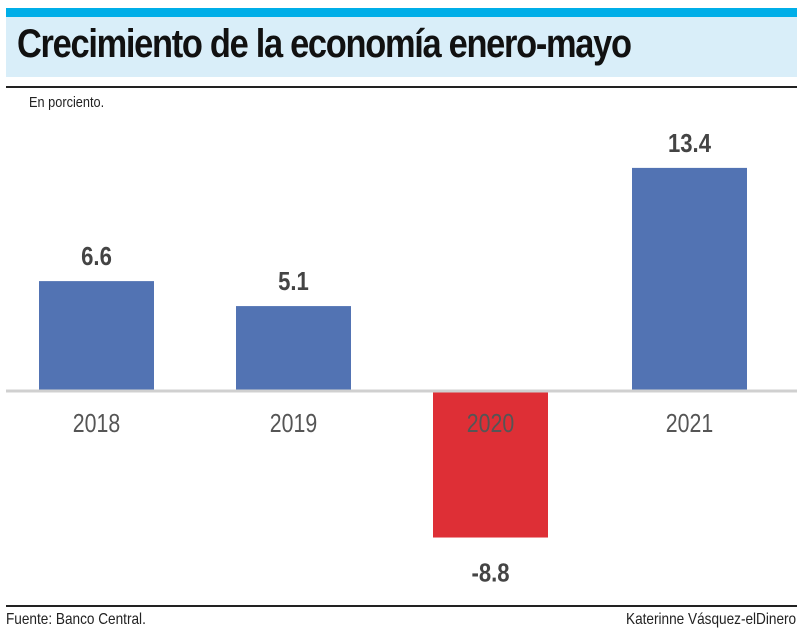  What do you see at coordinates (401, 606) in the screenshot?
I see `bottom-divider` at bounding box center [401, 606].